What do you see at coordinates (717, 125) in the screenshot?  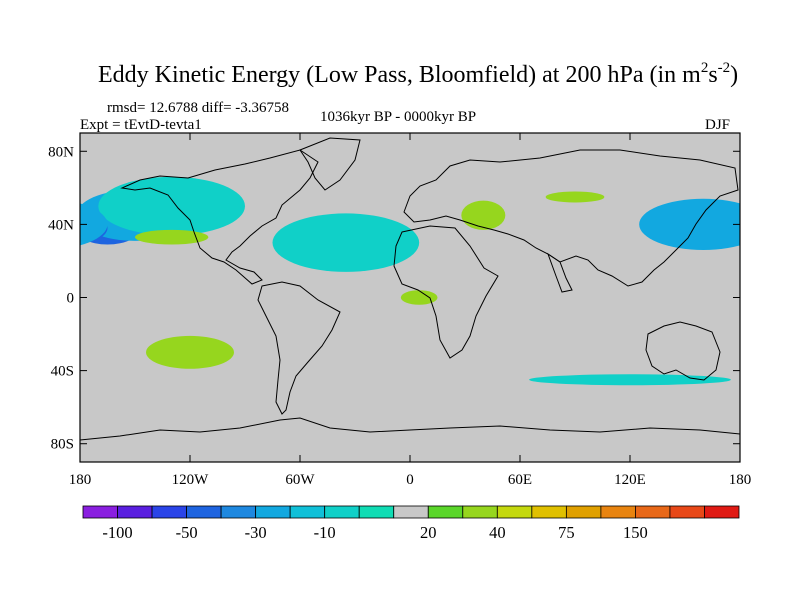 I see `season-label: DJF` at bounding box center [717, 125].